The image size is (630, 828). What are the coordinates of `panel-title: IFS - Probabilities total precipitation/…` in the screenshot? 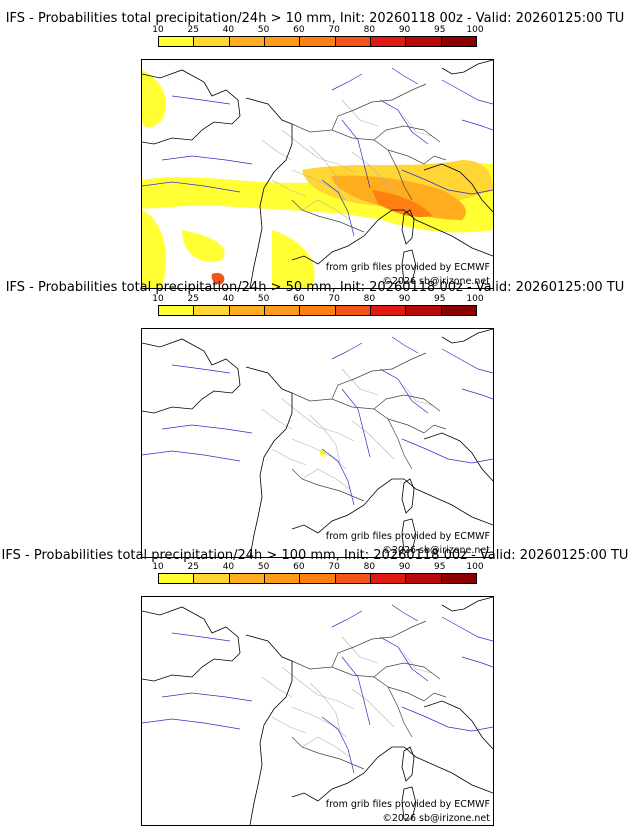 It's located at (315, 555).